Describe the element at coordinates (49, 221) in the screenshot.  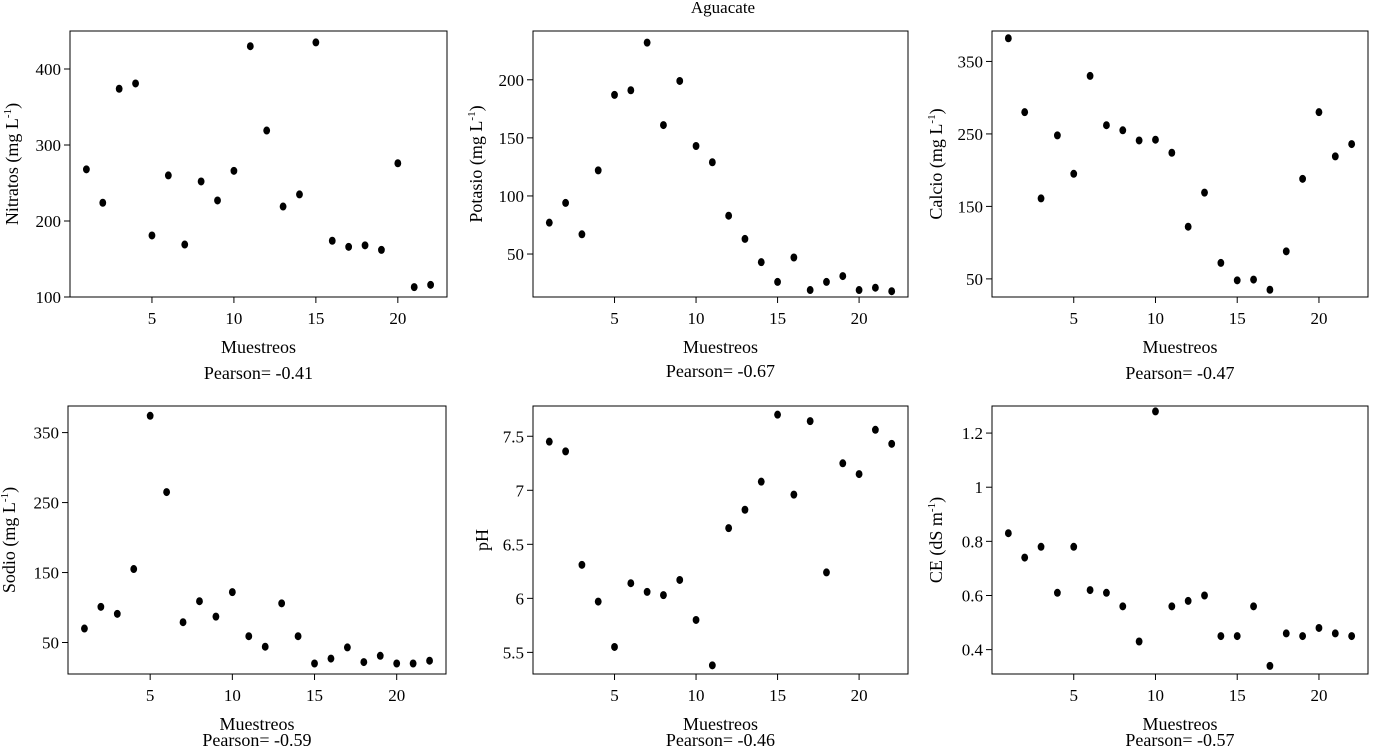
I see `y-tick-label: 200` at that location.